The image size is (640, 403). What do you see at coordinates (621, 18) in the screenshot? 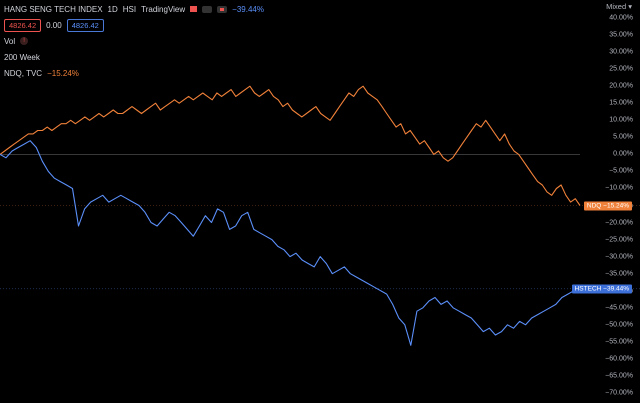
I see `y-tick-label: 40.00%` at bounding box center [621, 18].